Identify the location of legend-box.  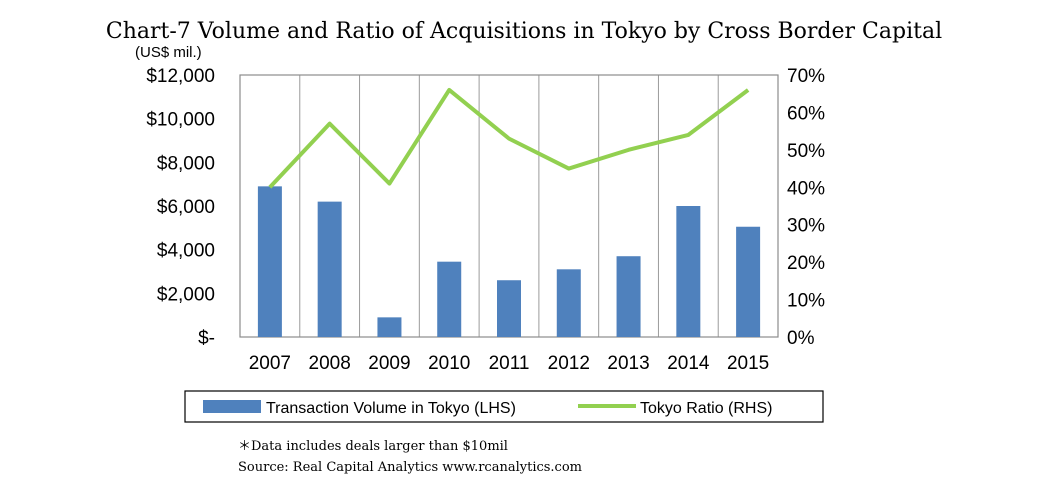
(504, 406).